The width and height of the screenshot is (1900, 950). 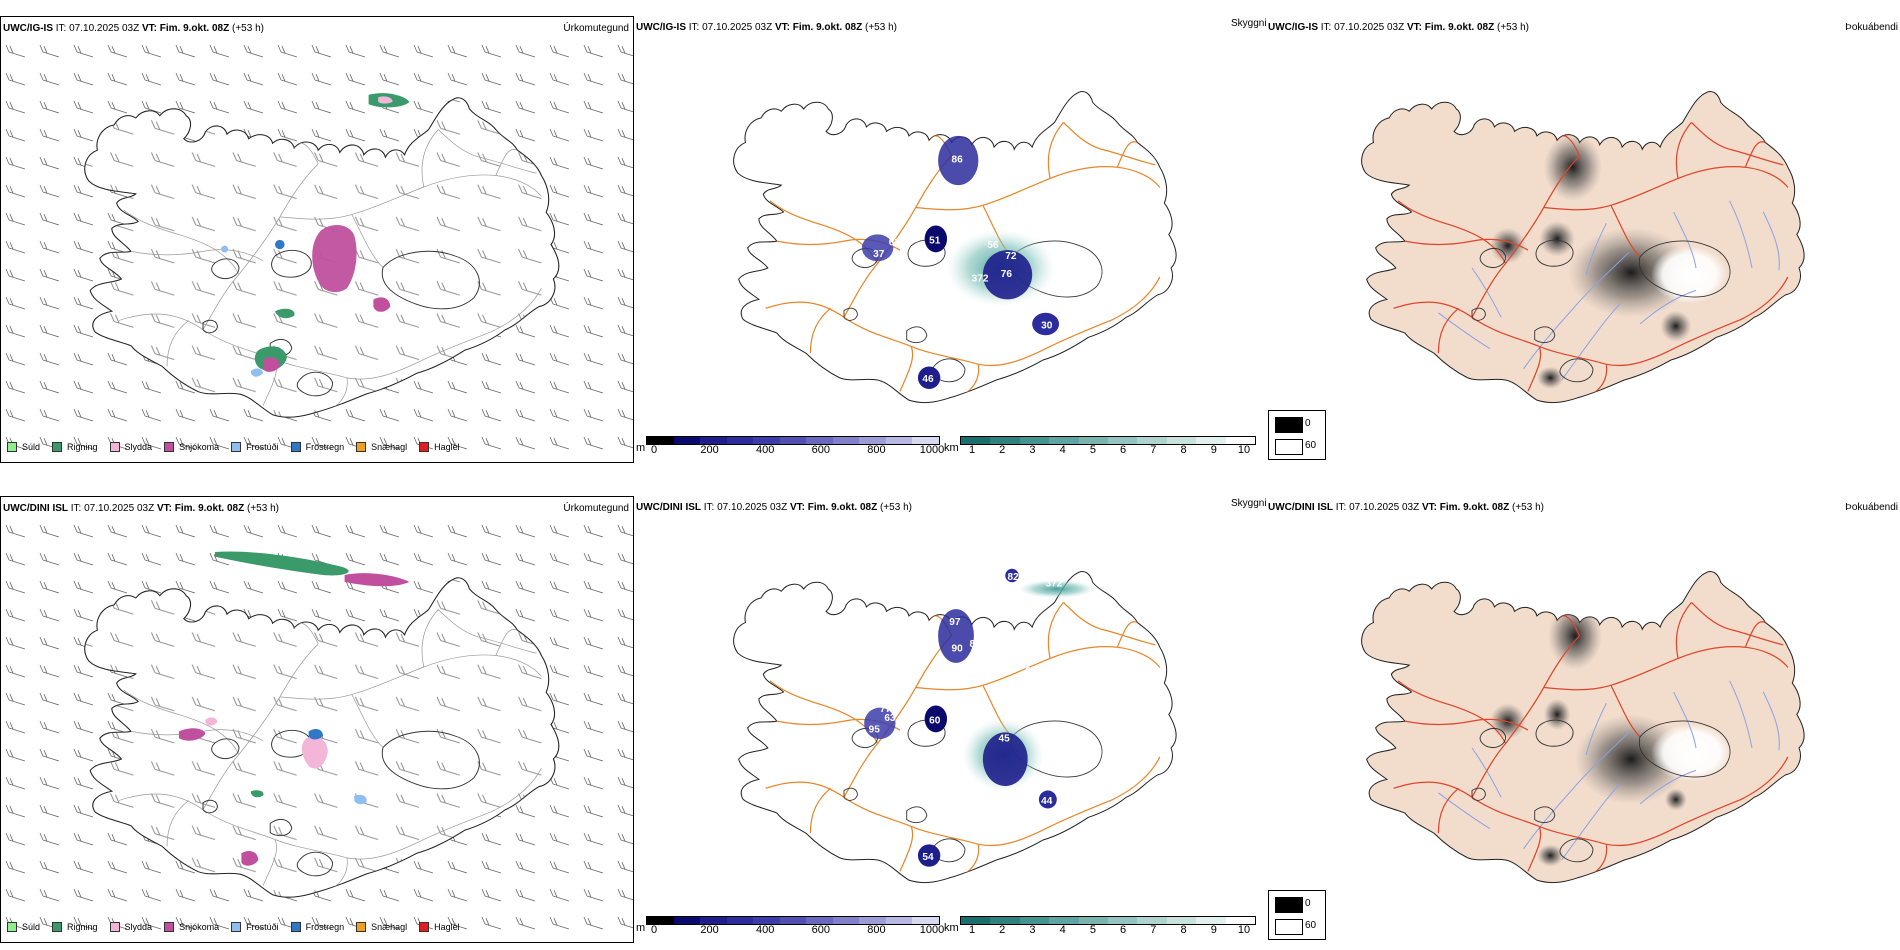 What do you see at coordinates (1014, 577) in the screenshot?
I see `ceiling-label: 82` at bounding box center [1014, 577].